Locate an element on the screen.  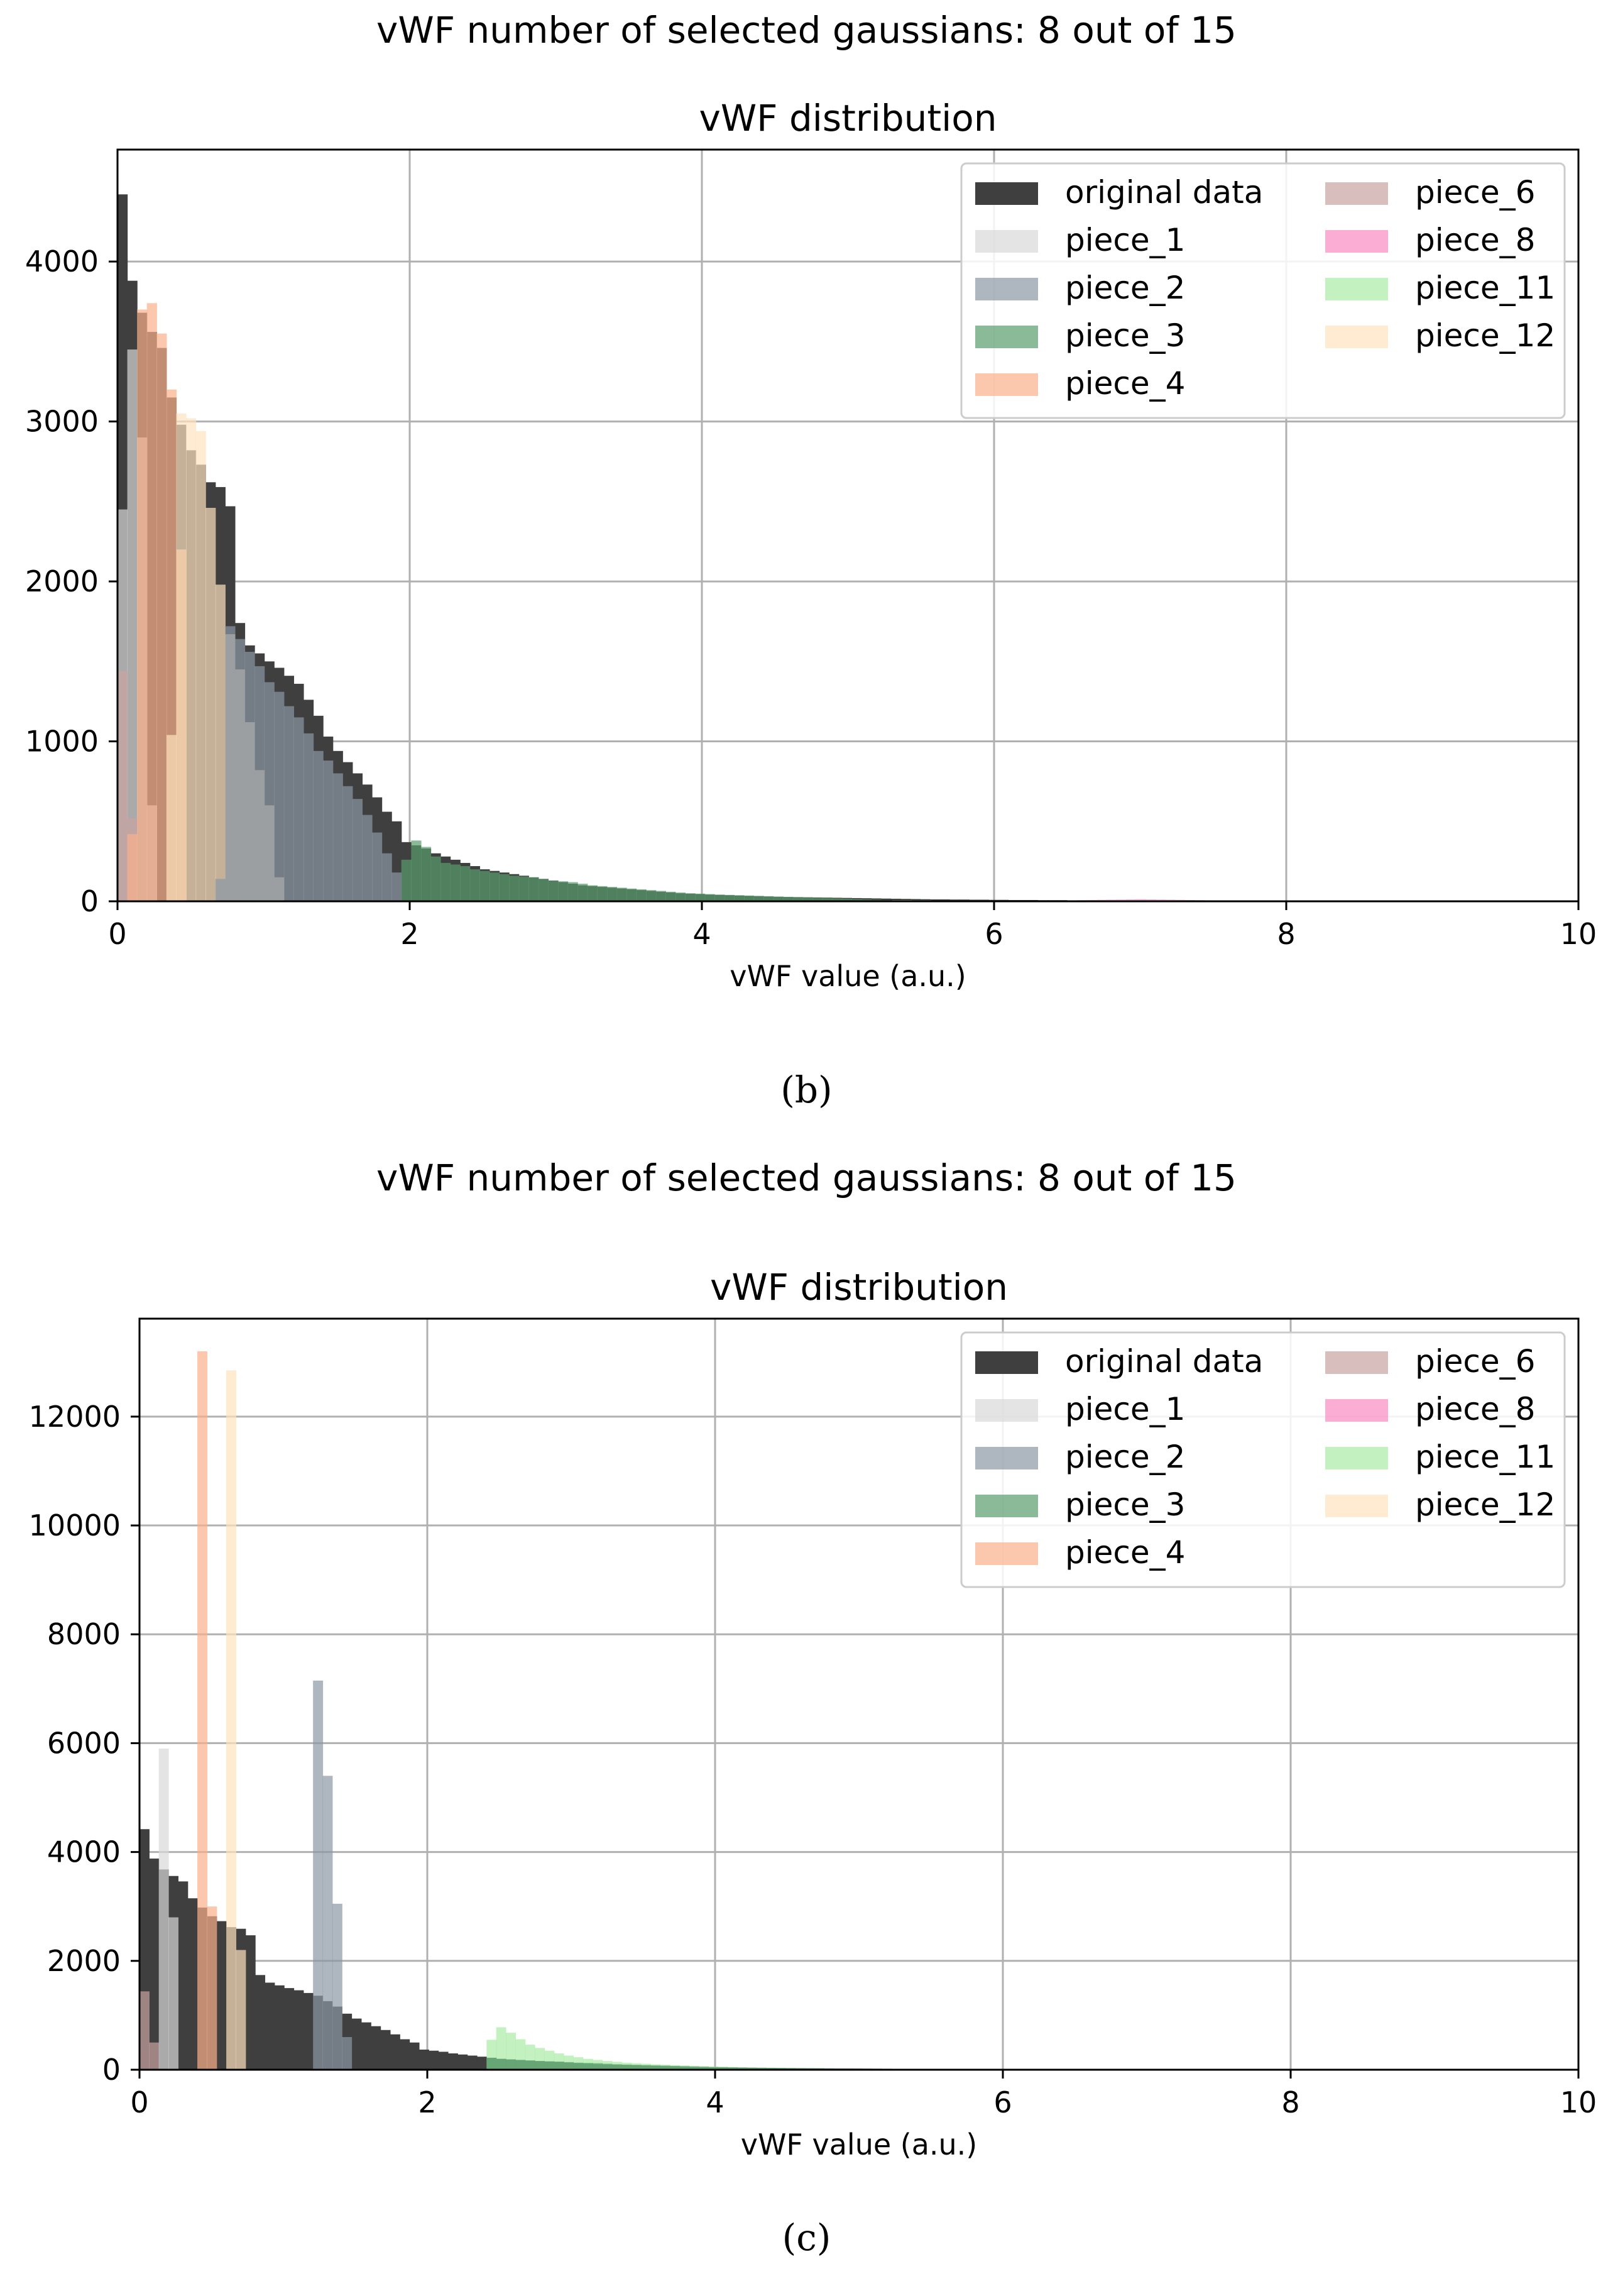
x-tick-label: 4 is located at coordinates (702, 934).